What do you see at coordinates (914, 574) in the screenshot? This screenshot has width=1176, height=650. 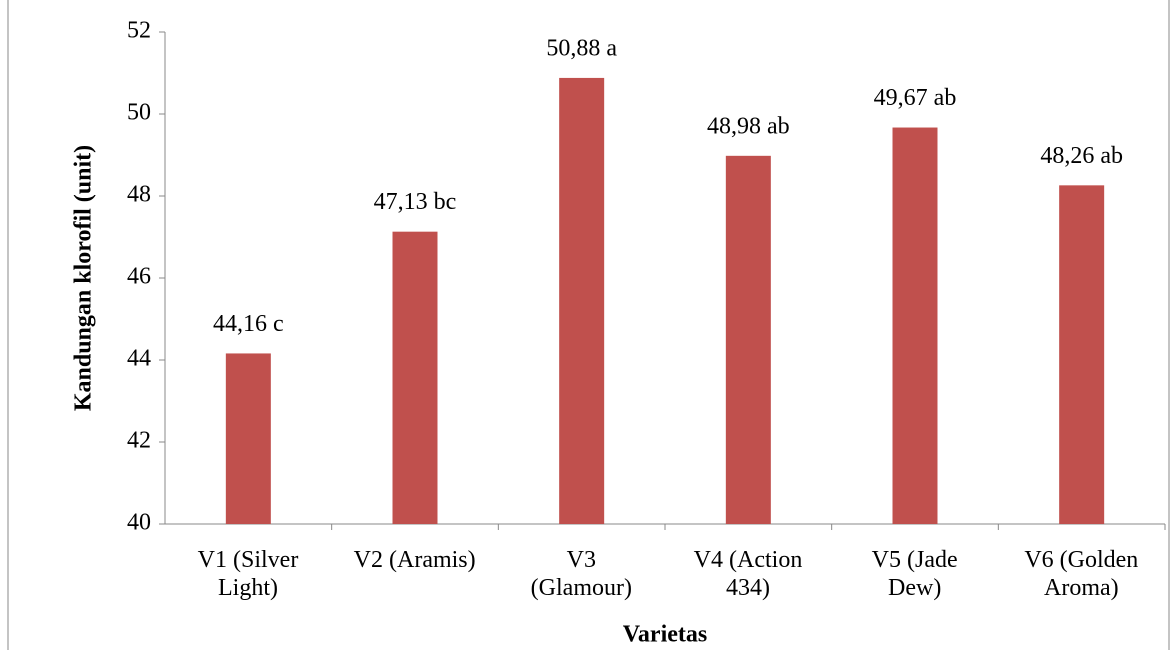 I see `x-tick-label: V5 (Jade Dew)` at bounding box center [914, 574].